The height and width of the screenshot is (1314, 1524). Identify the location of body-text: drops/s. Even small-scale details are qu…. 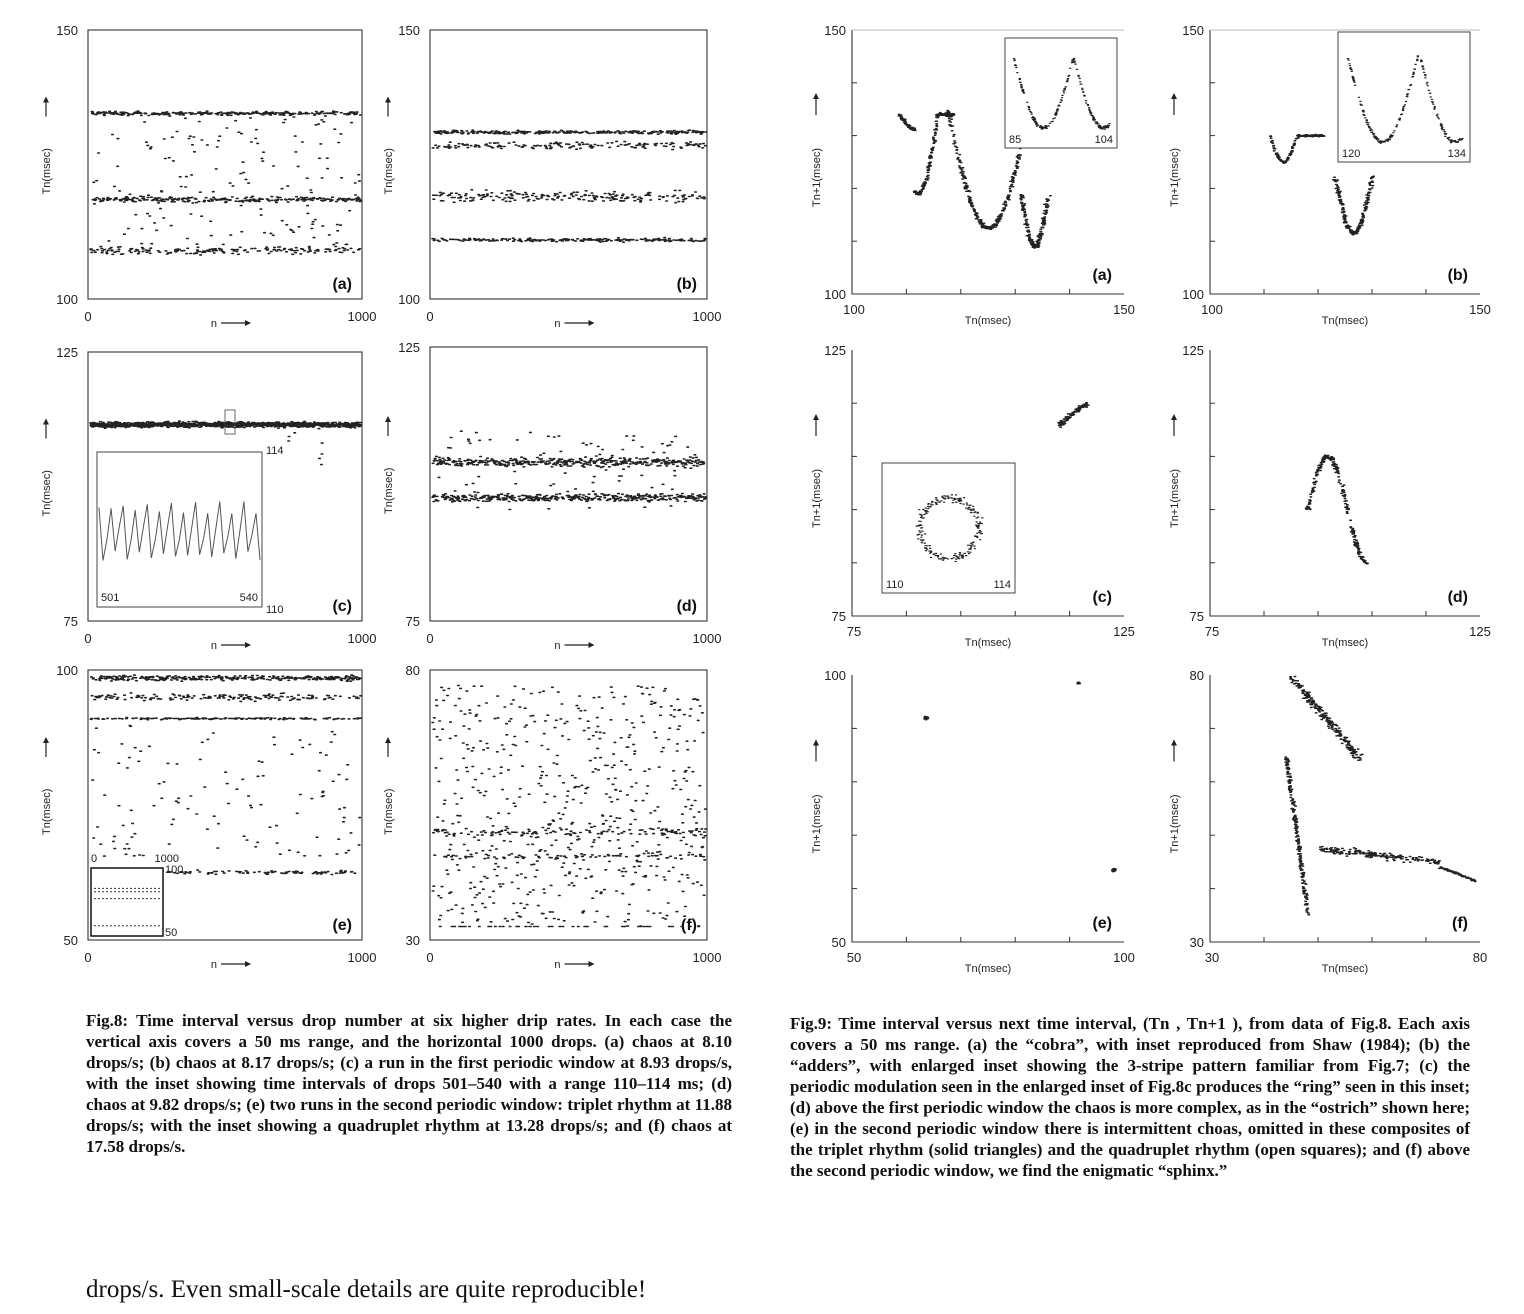
(366, 1289).